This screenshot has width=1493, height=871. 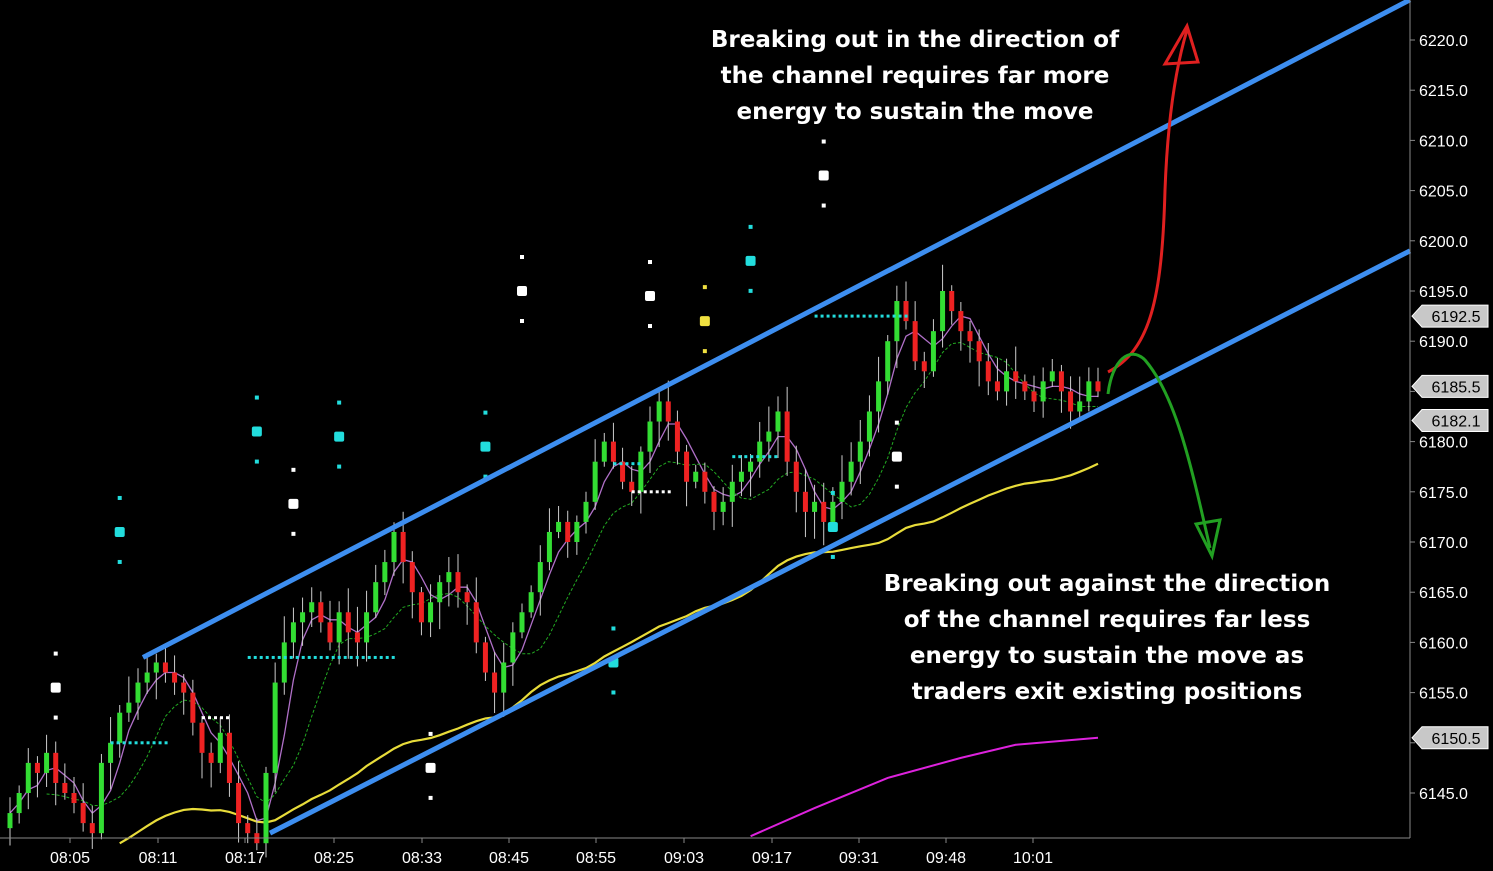 What do you see at coordinates (946, 858) in the screenshot?
I see `x-tick-label: 09:48` at bounding box center [946, 858].